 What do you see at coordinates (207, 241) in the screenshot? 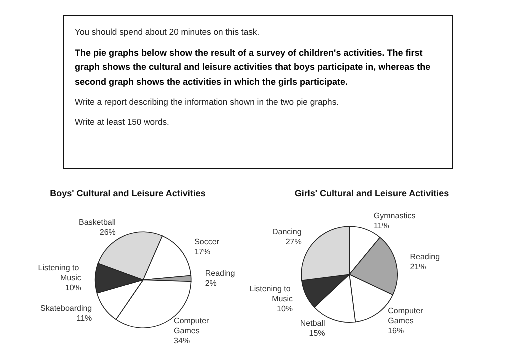
I see `slice-label: Soccer` at bounding box center [207, 241].